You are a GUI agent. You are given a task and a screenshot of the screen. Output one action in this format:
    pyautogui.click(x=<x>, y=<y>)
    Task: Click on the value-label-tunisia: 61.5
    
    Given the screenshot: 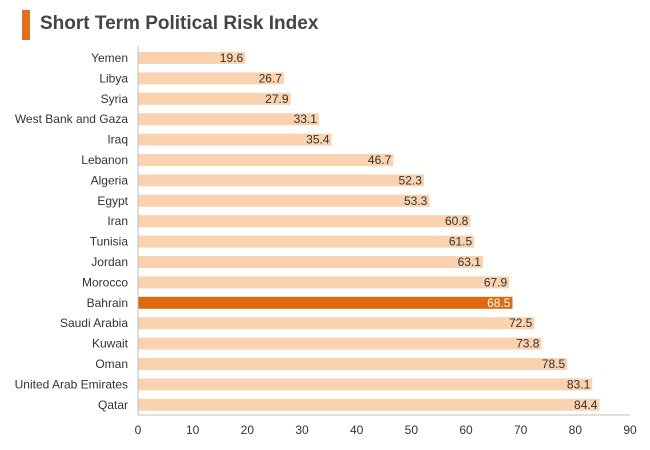 What is the action you would take?
    pyautogui.click(x=461, y=242)
    